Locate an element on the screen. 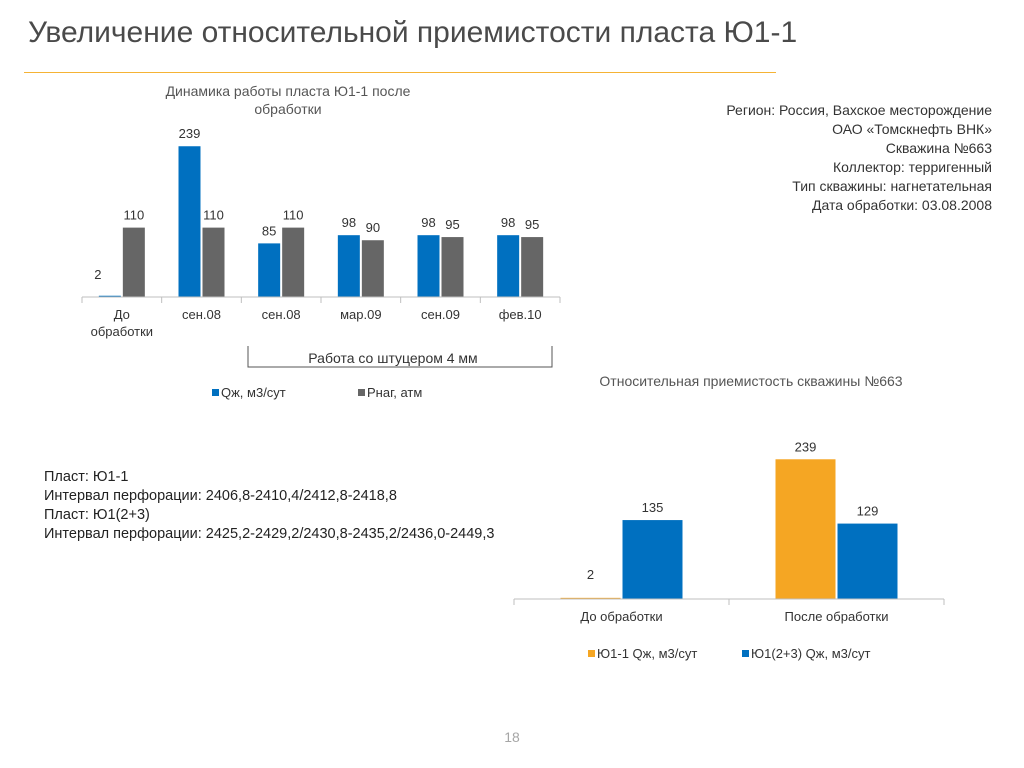  chart1-value-label: 85 is located at coordinates (269, 230).